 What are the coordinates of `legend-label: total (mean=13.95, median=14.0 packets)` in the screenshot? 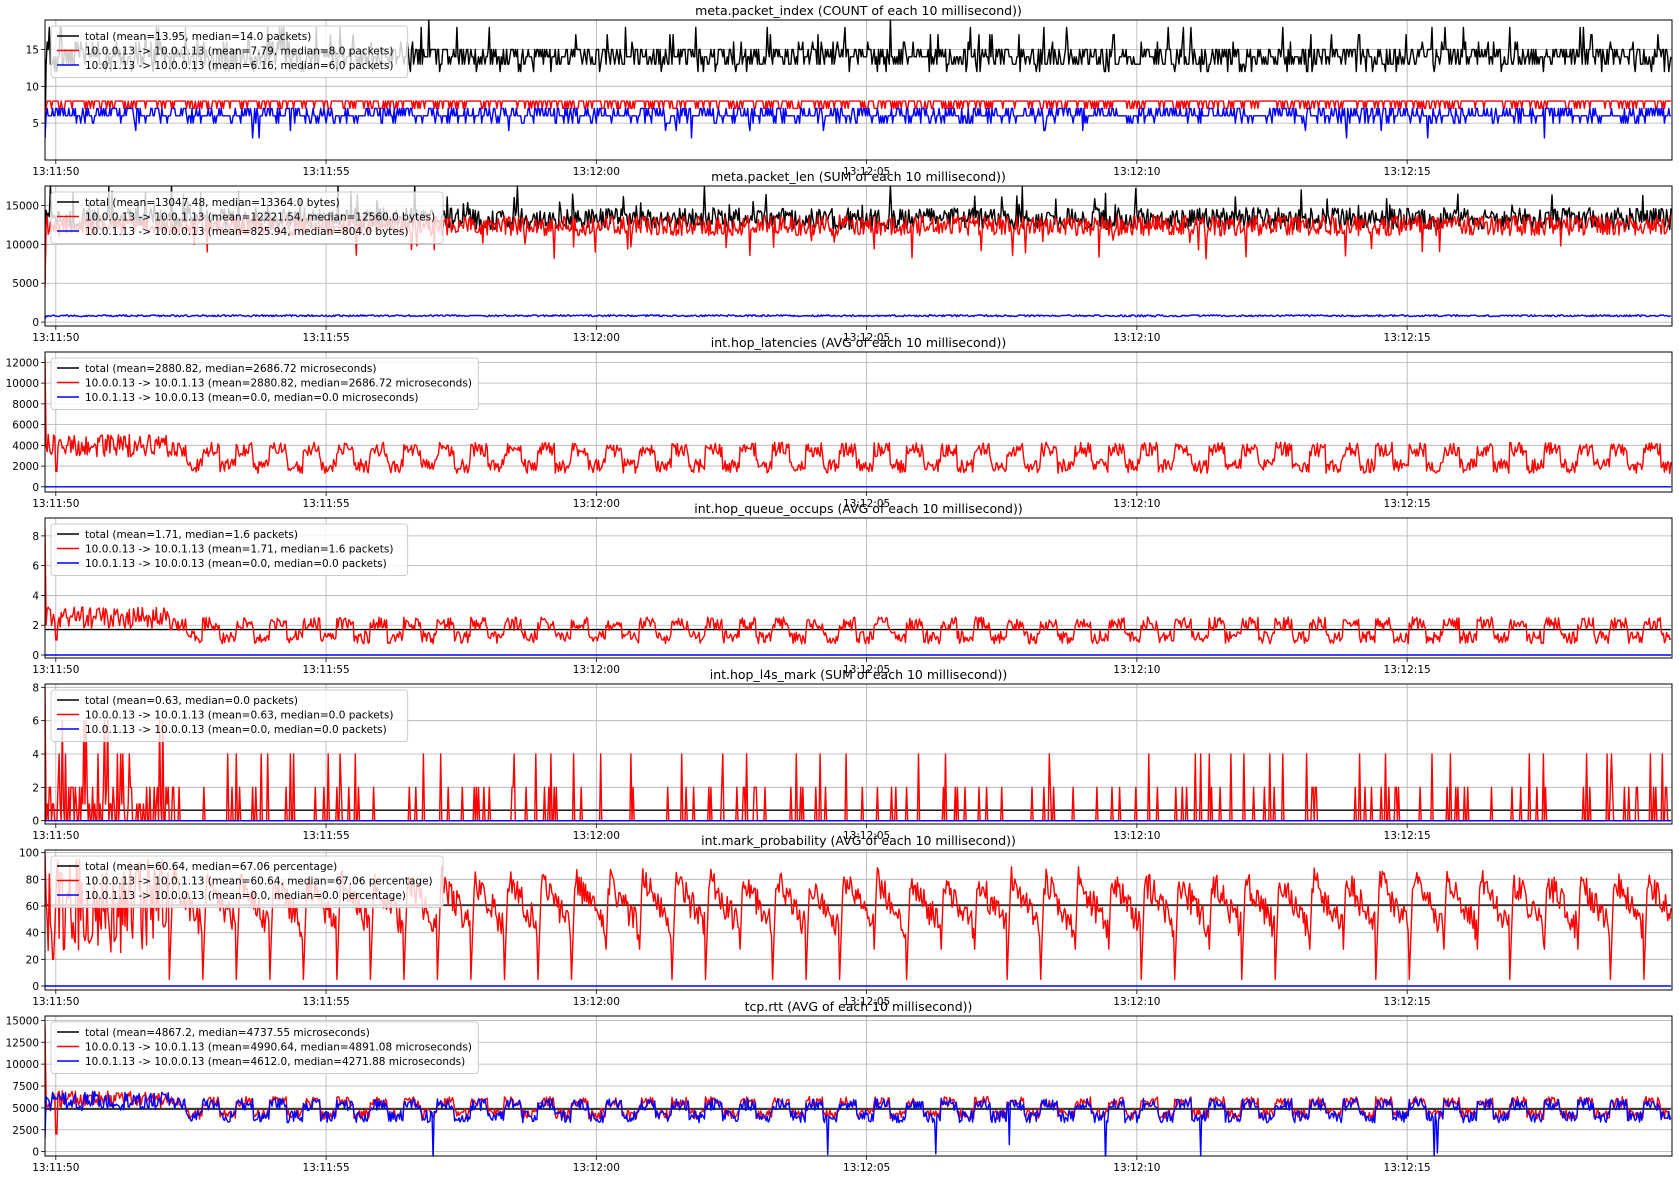 It's located at (198, 37).